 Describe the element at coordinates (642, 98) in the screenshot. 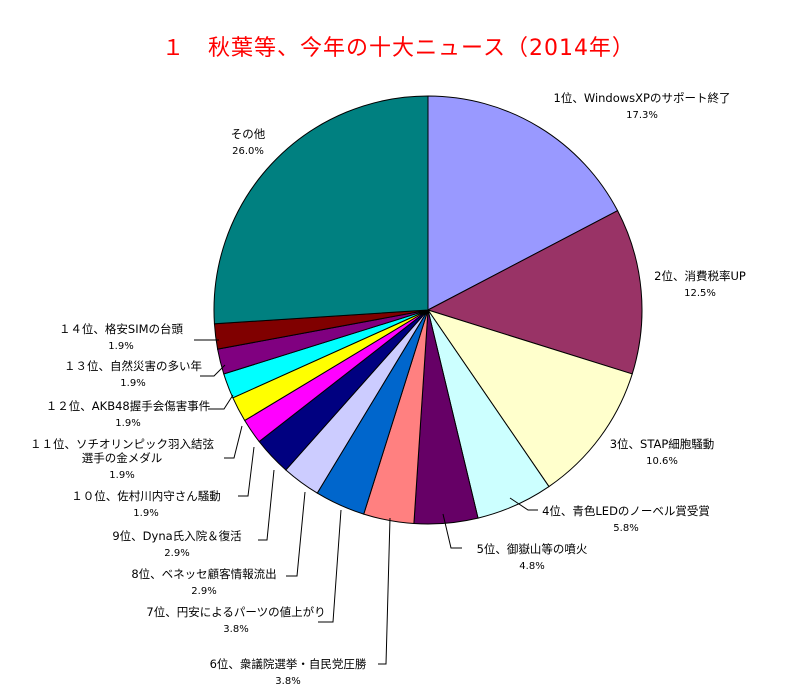

I see `slice-label-1: 1位、WindowsXPのサポート終了` at that location.